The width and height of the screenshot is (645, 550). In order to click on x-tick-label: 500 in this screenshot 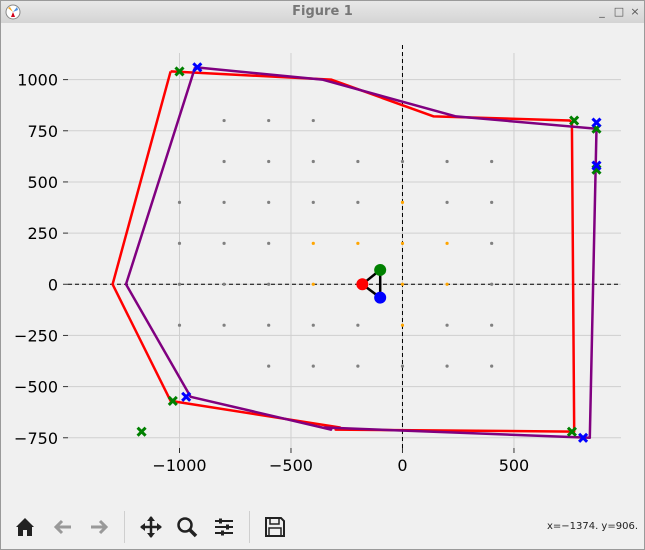, I will do `click(514, 465)`.